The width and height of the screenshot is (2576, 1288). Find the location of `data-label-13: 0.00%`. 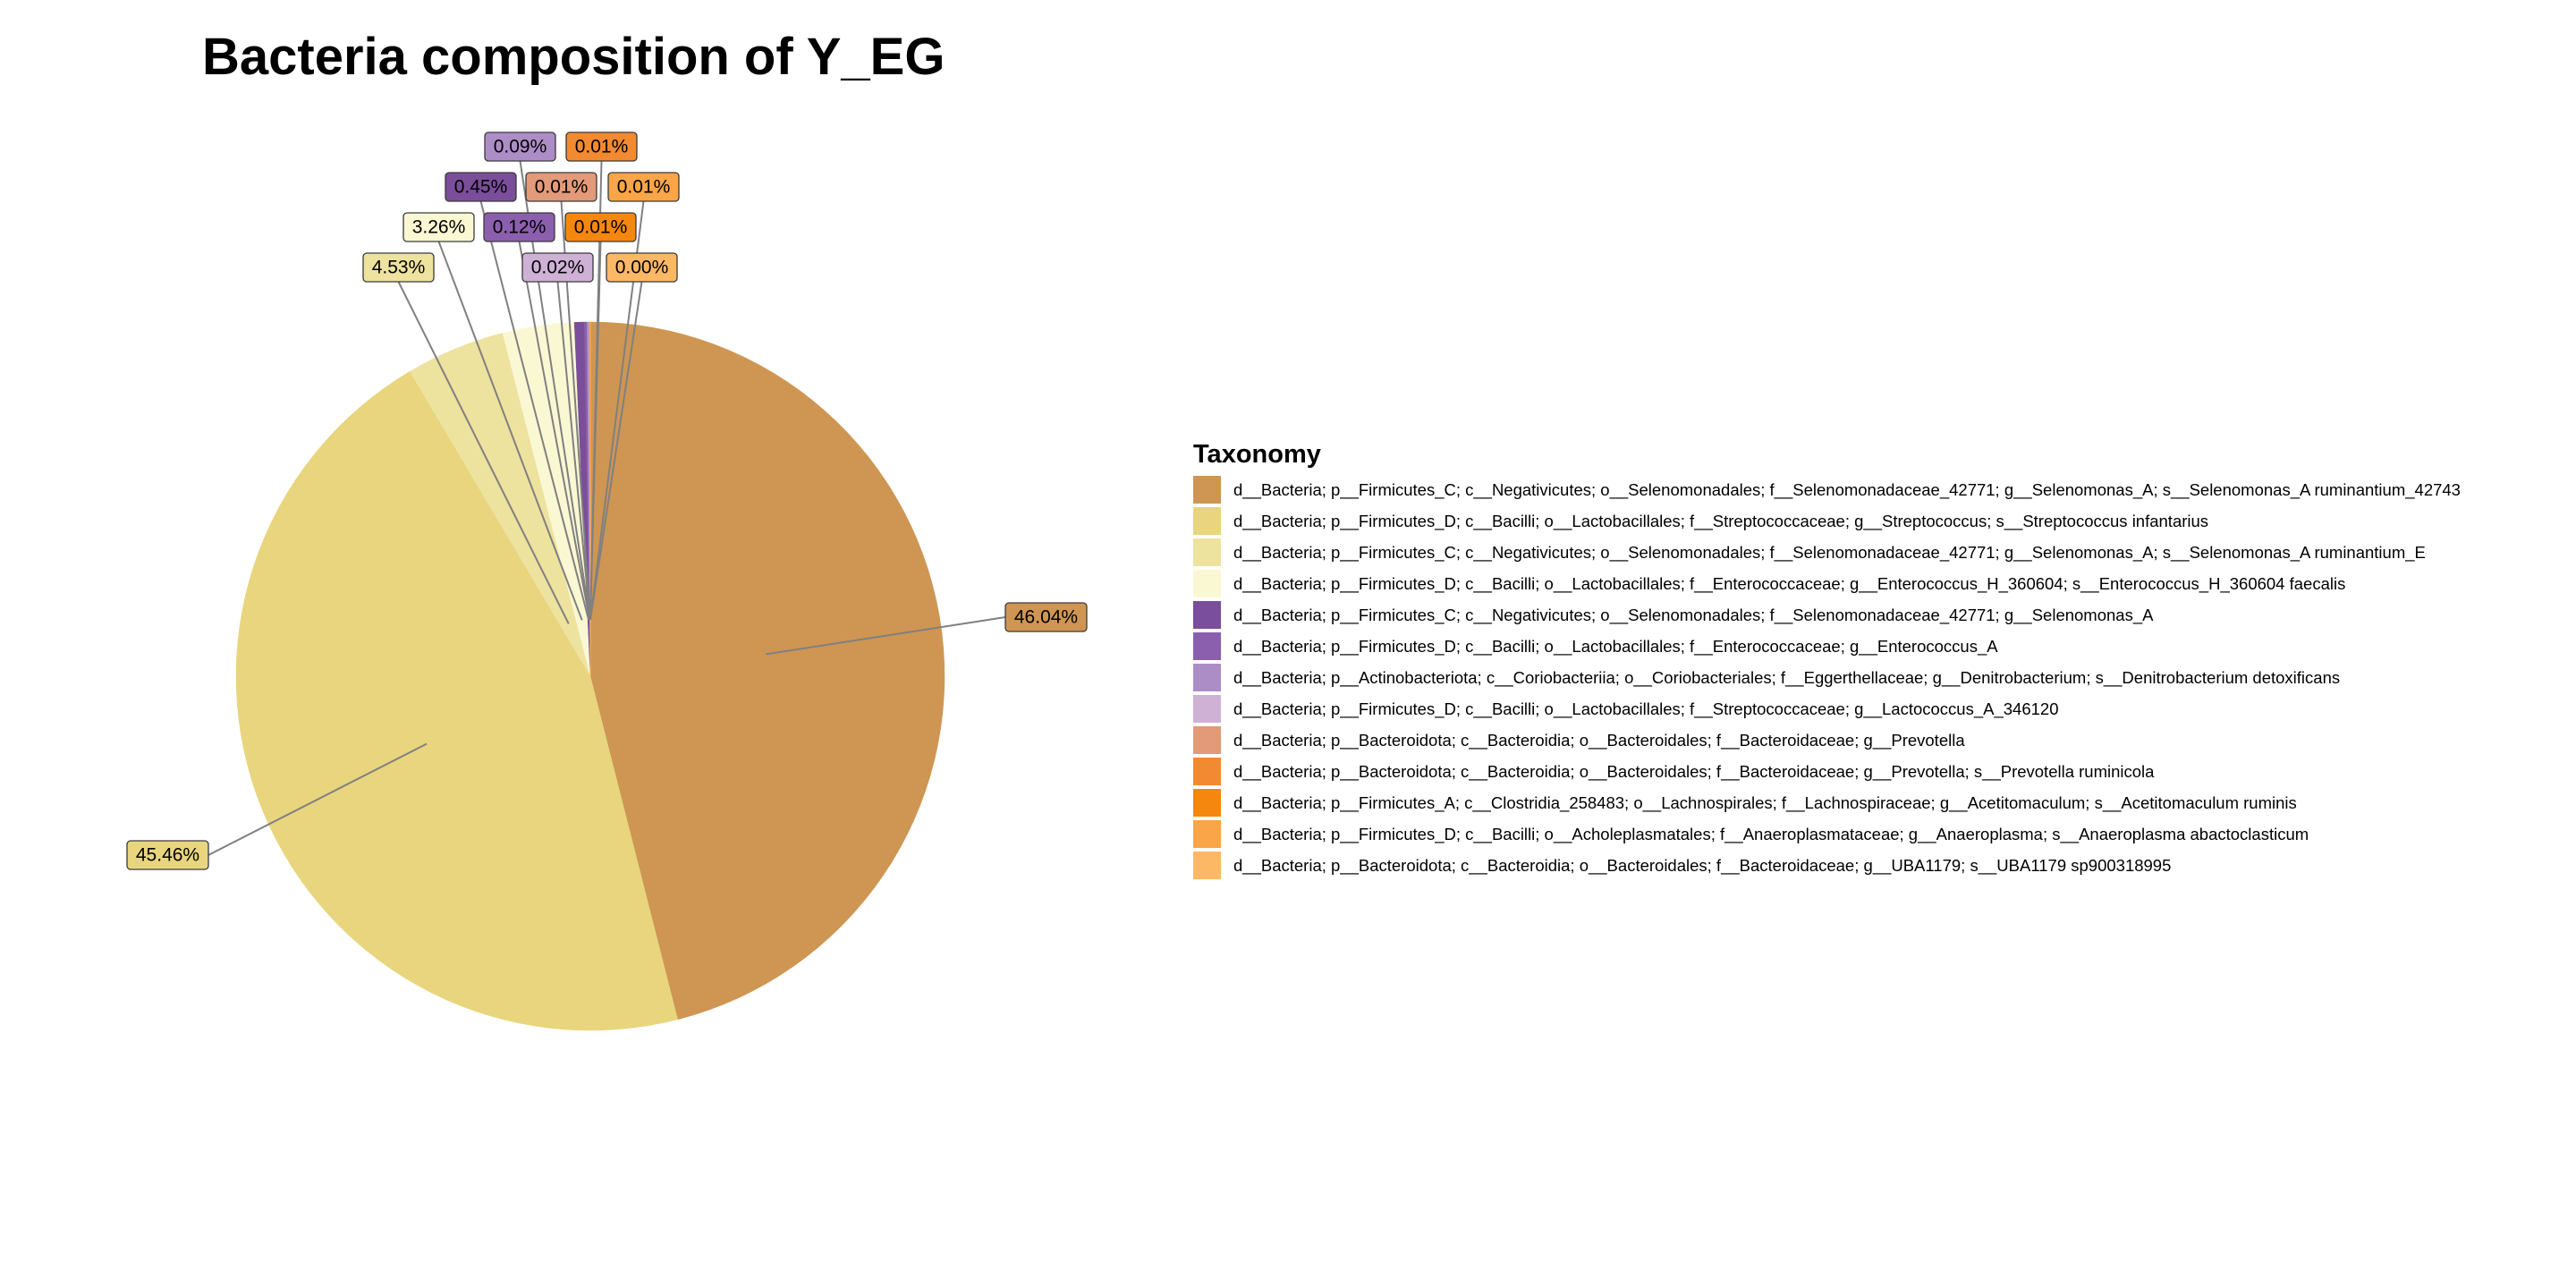

data-label-13: 0.00% is located at coordinates (642, 268).